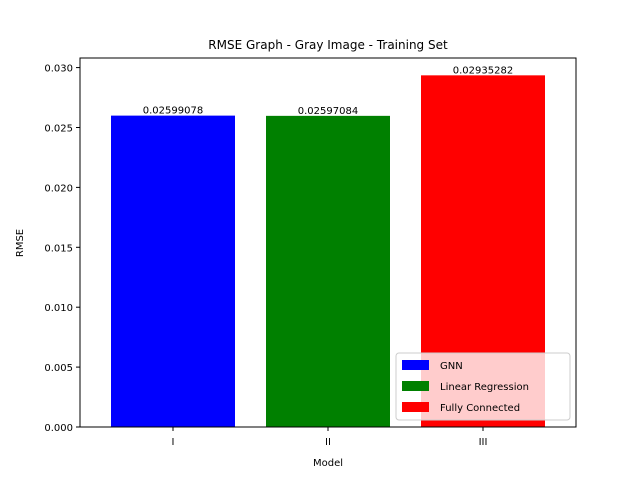 The height and width of the screenshot is (480, 640). Describe the element at coordinates (173, 442) in the screenshot. I see `x-tick-label-I: I` at that location.